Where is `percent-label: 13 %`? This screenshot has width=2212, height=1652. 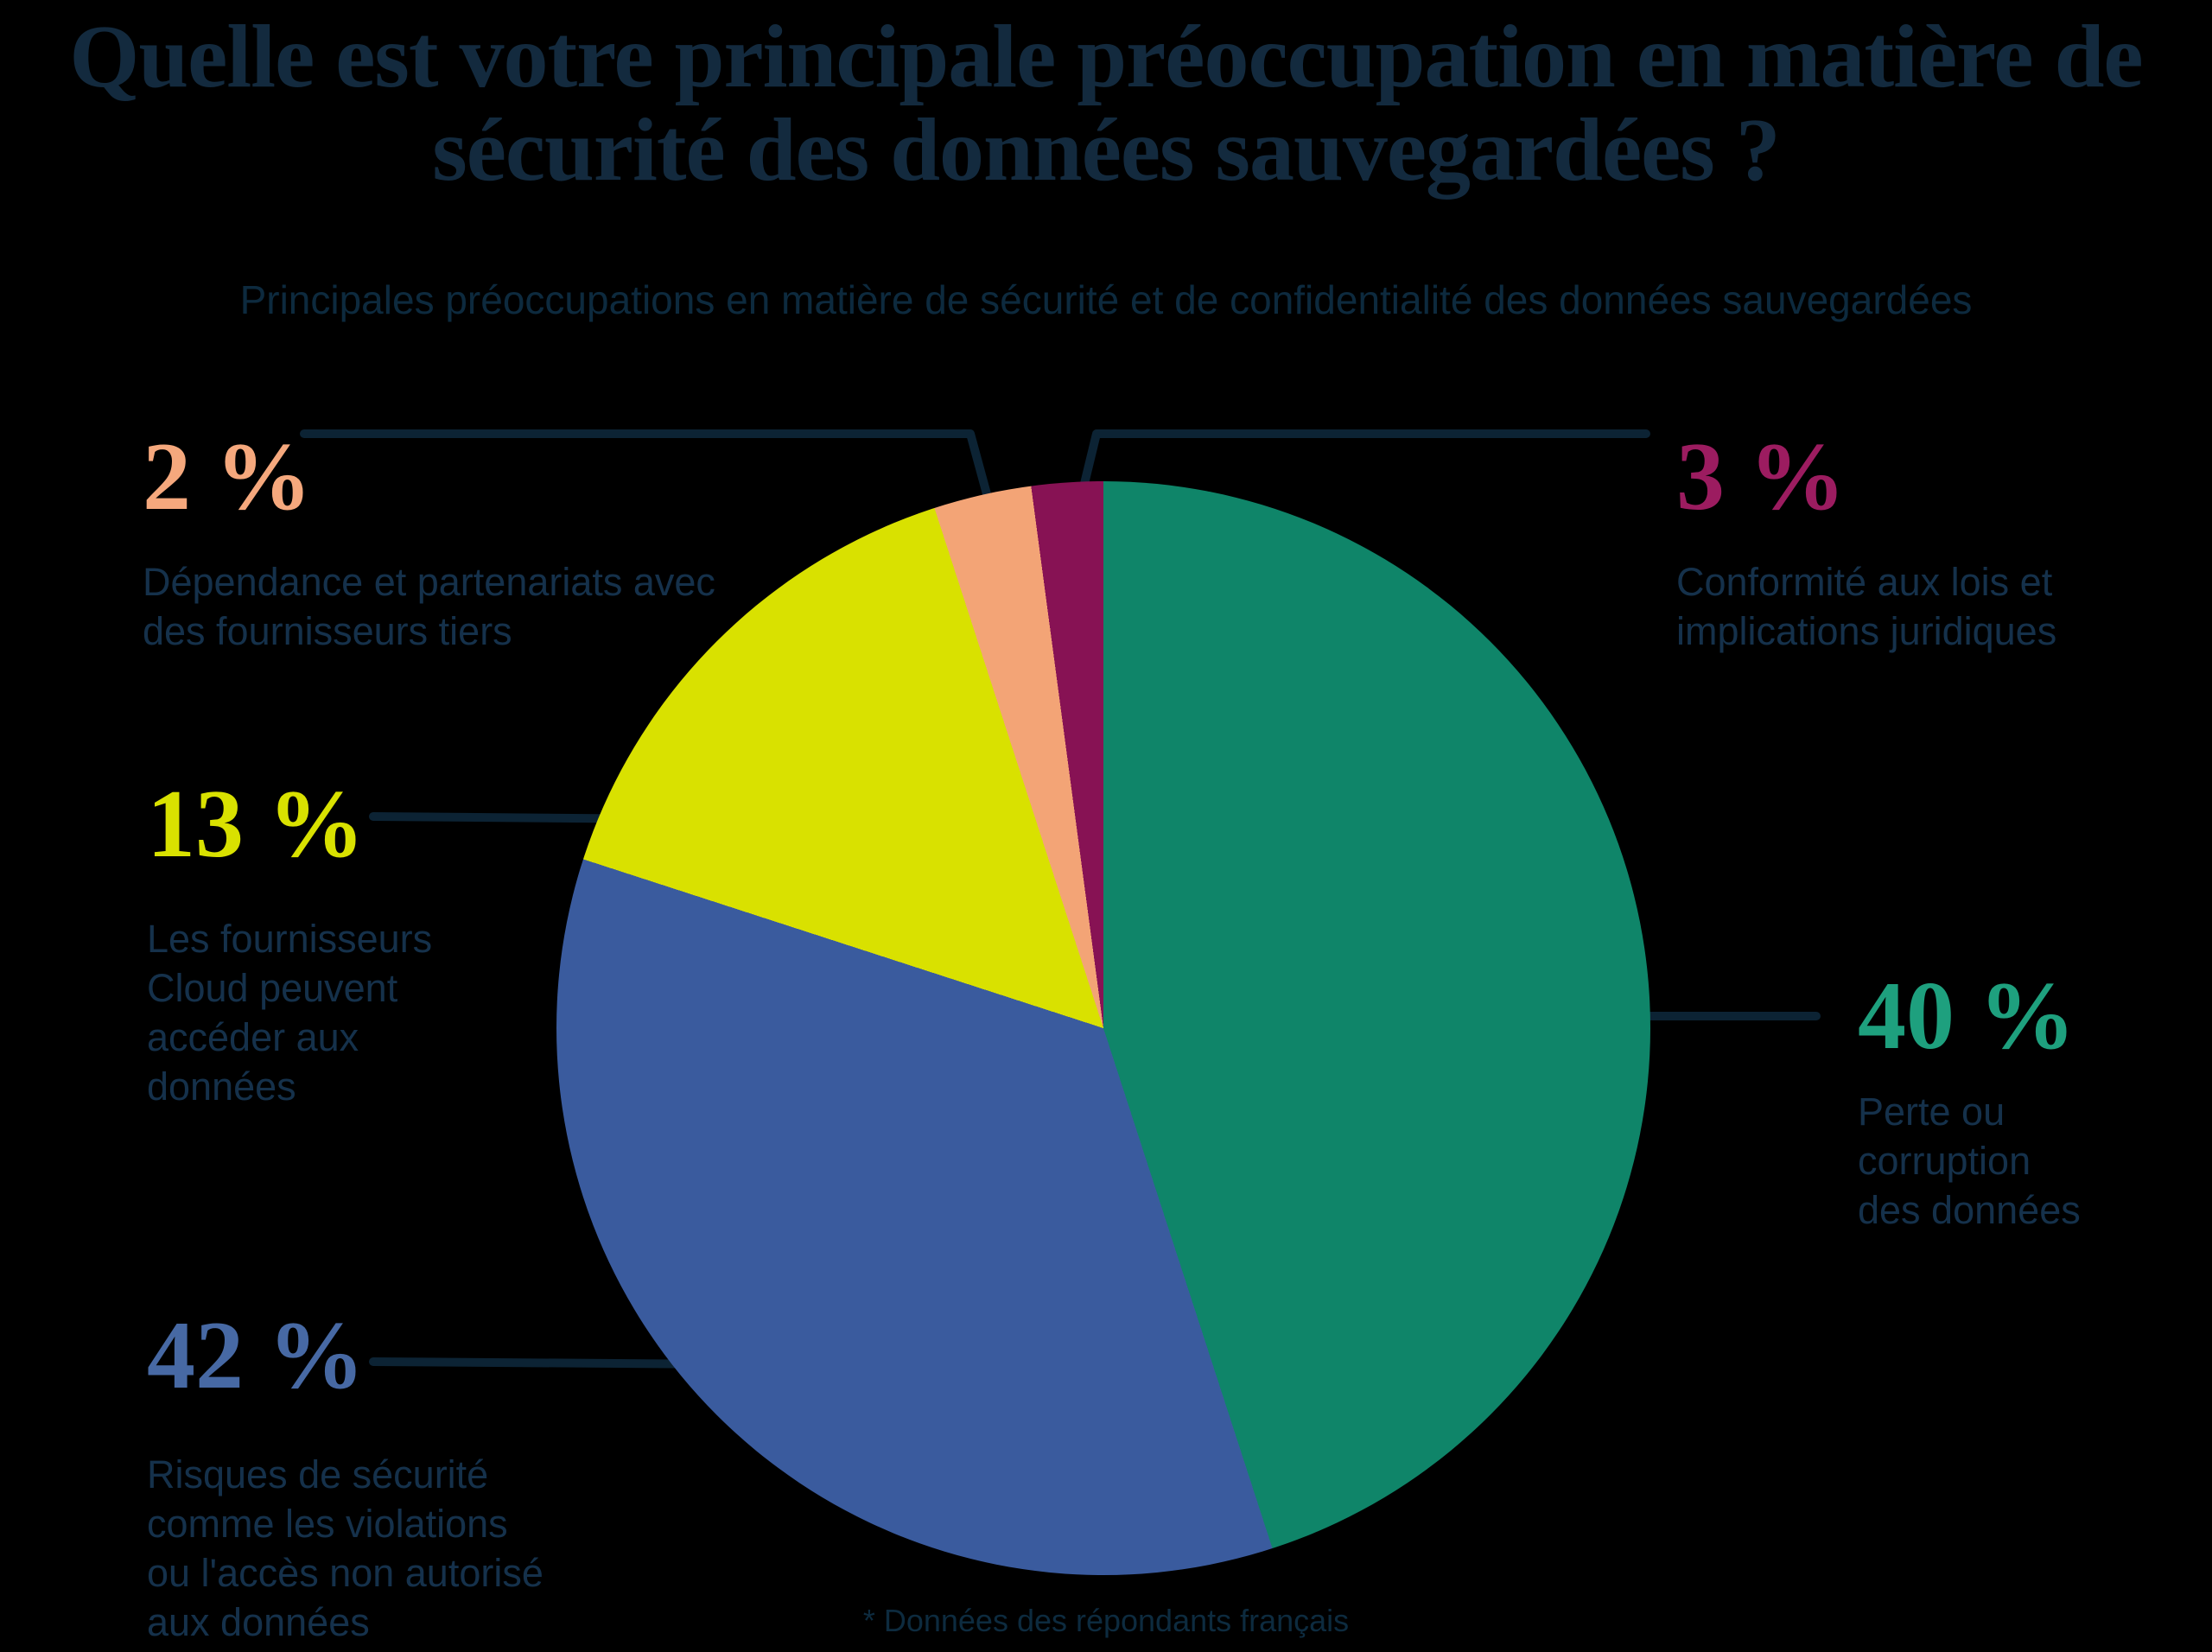
percent-label: 13 % is located at coordinates (256, 825).